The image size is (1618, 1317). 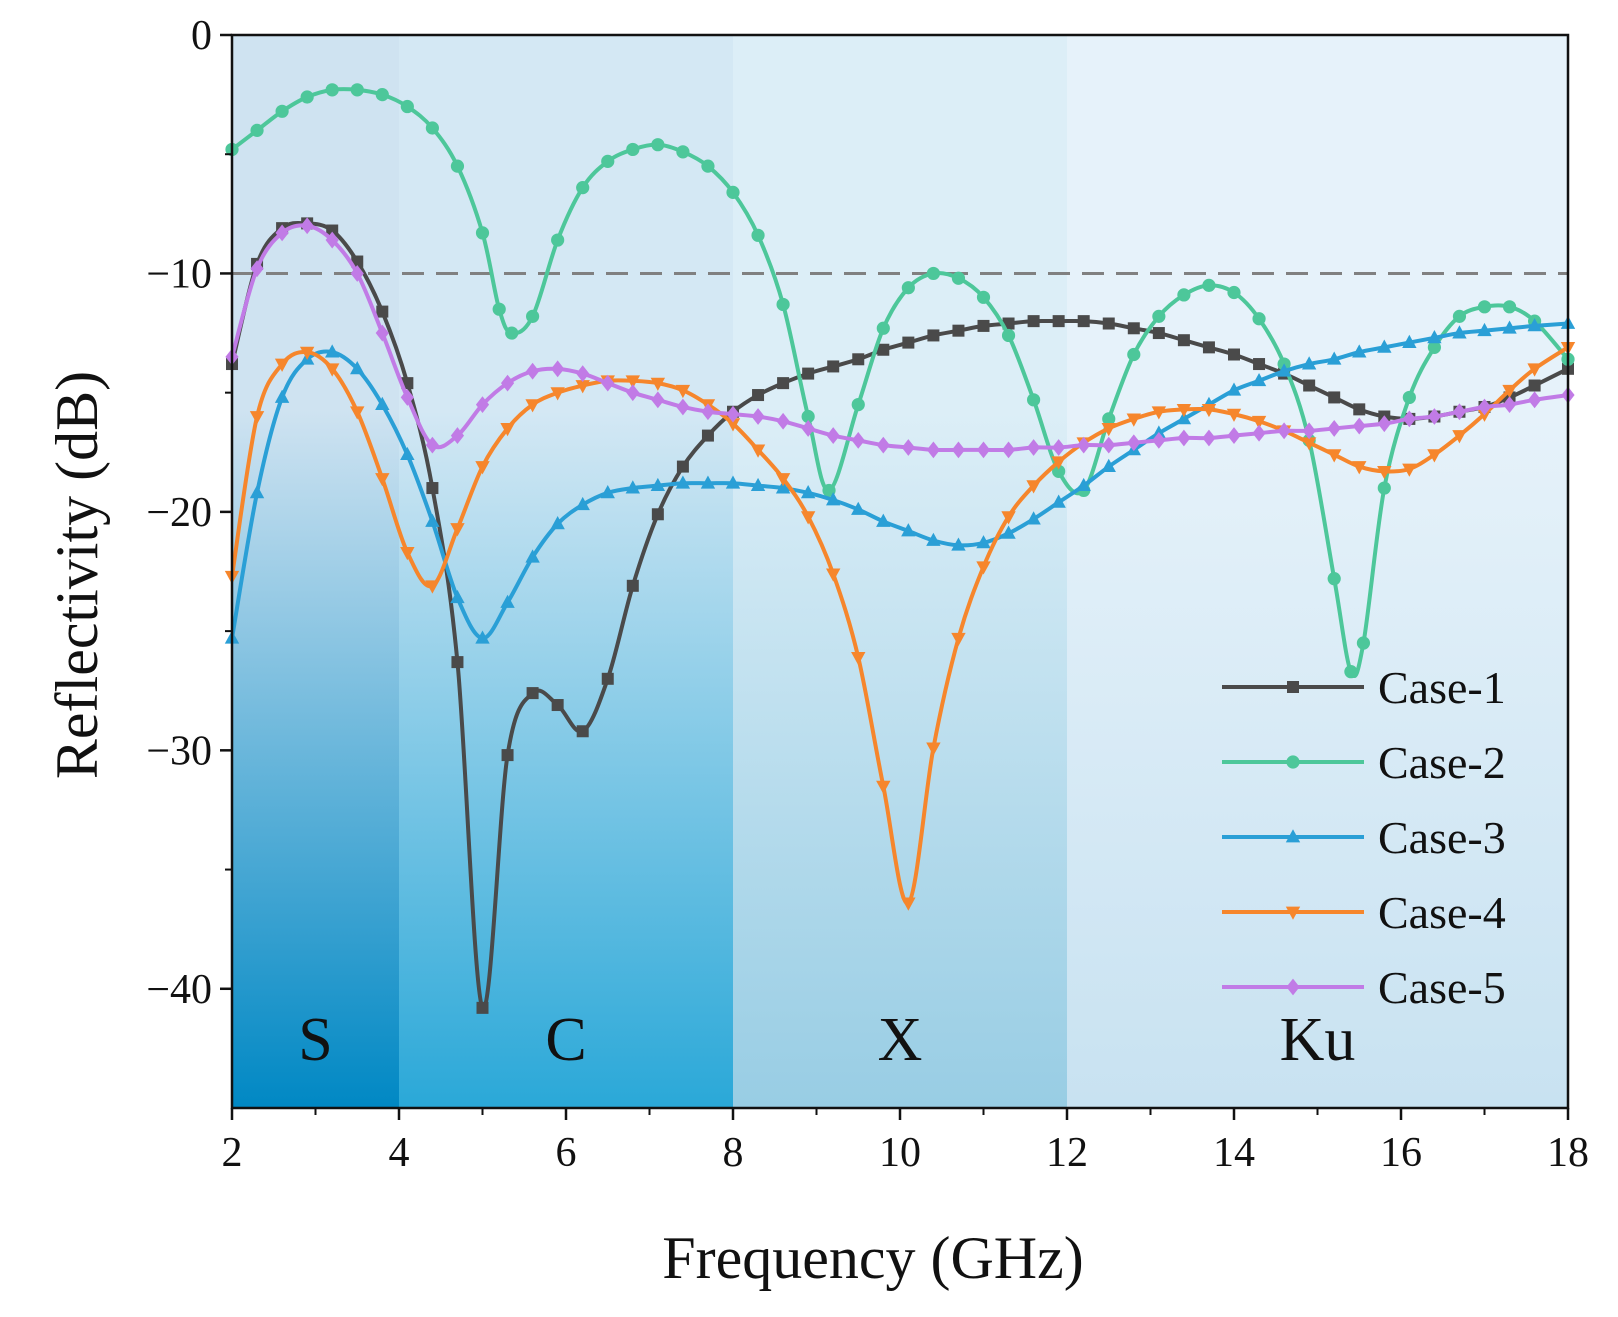 I want to click on y-tick-label: 0, so click(x=201, y=36).